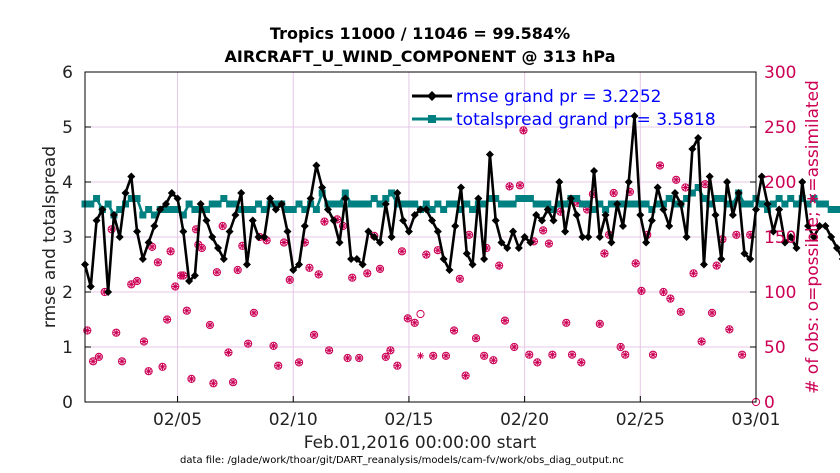 The image size is (840, 473). What do you see at coordinates (67, 403) in the screenshot?
I see `y-tick-left-label: 0` at bounding box center [67, 403].